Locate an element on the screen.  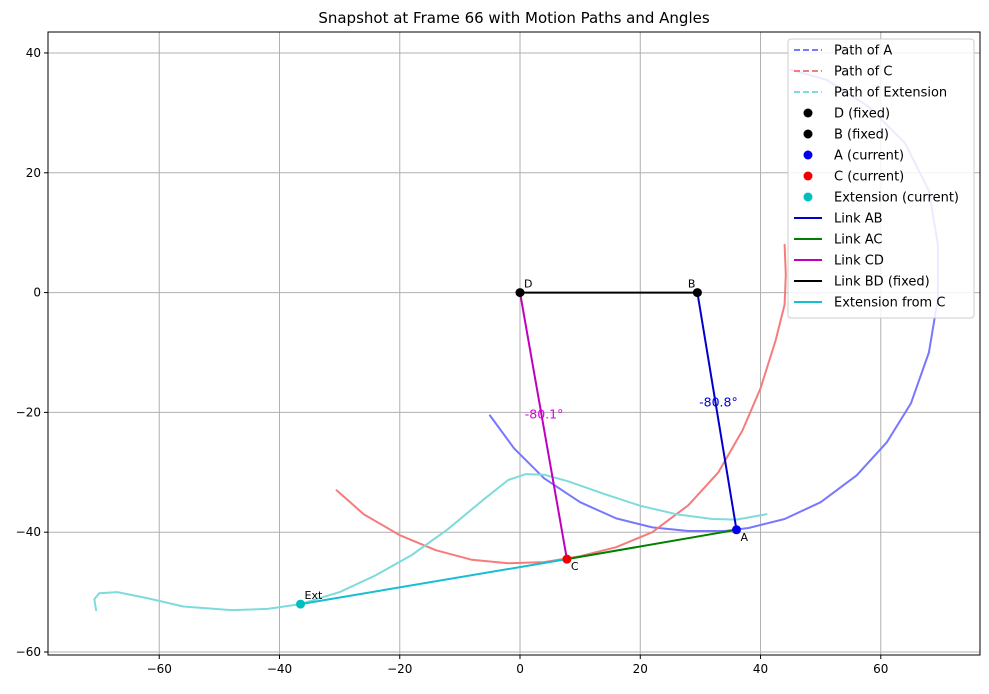
y-tick-label: −60 is located at coordinates (28, 652).